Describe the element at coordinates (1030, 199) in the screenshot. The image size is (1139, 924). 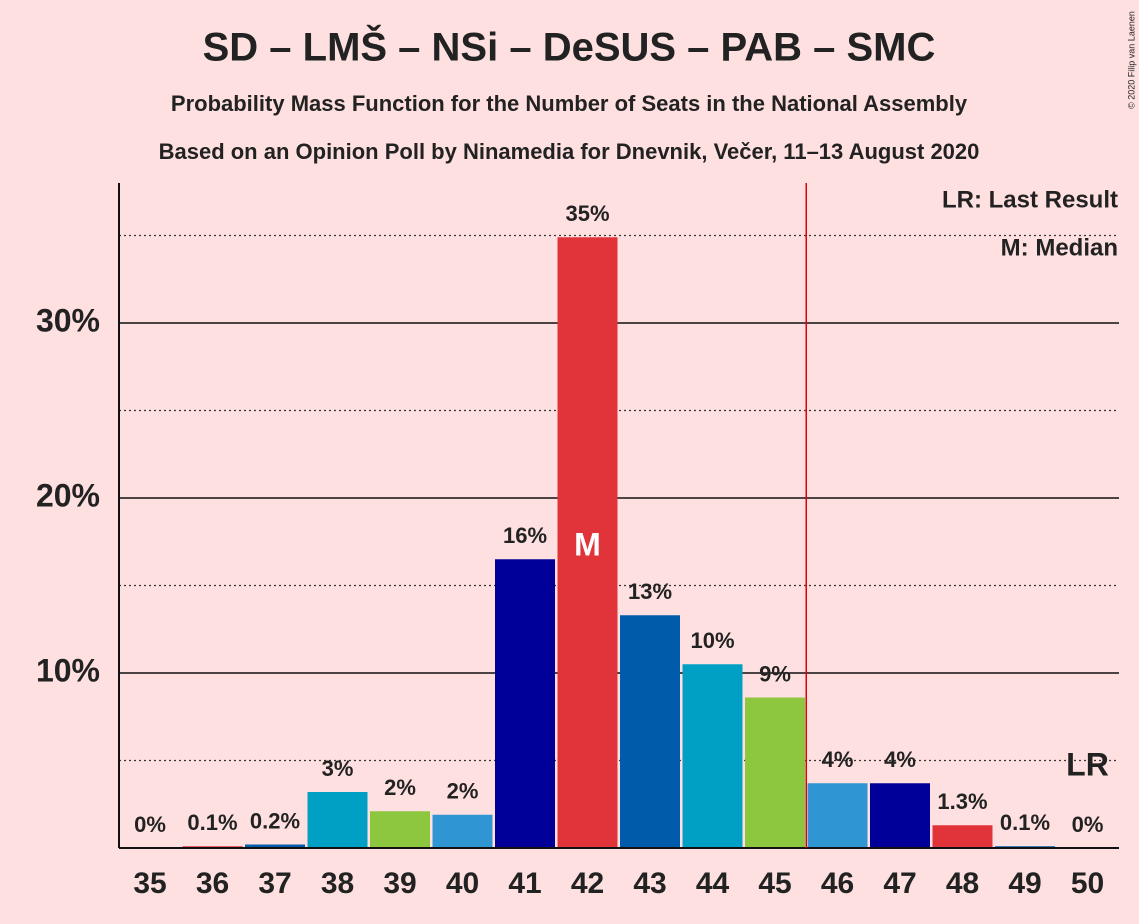
I see `legend-entry: LR: Last Result` at that location.